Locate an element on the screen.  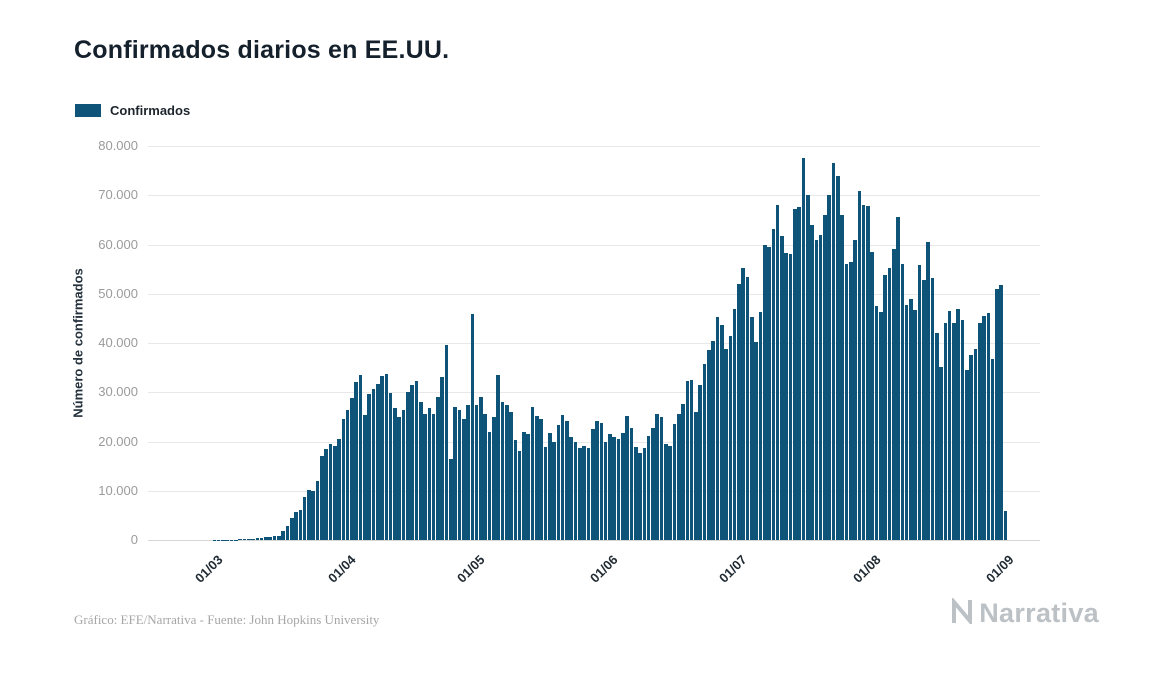
x-tick-label: 01/05 is located at coordinates (470, 569).